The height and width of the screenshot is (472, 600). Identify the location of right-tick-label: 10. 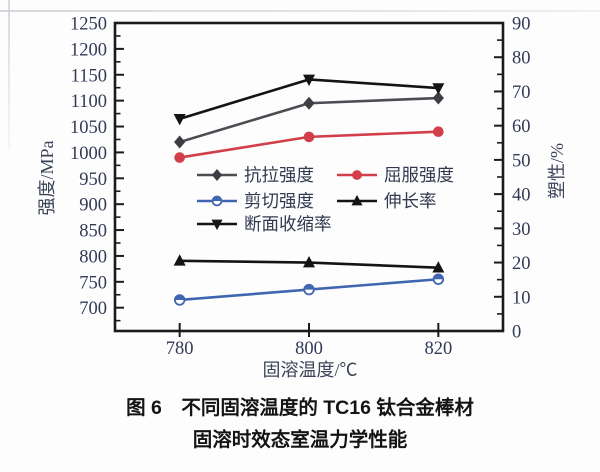
(521, 298).